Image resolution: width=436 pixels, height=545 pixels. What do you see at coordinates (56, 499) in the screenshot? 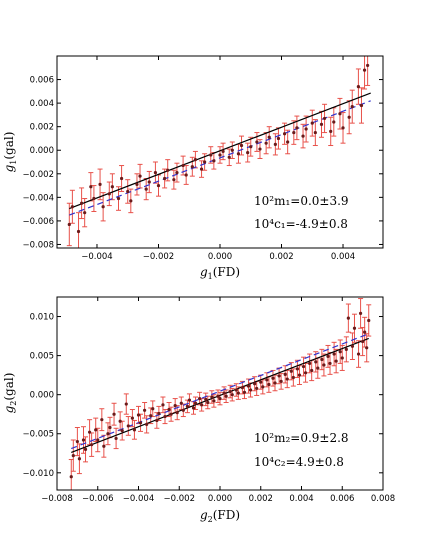
I see `x-tick-label: −0.008` at bounding box center [56, 499].